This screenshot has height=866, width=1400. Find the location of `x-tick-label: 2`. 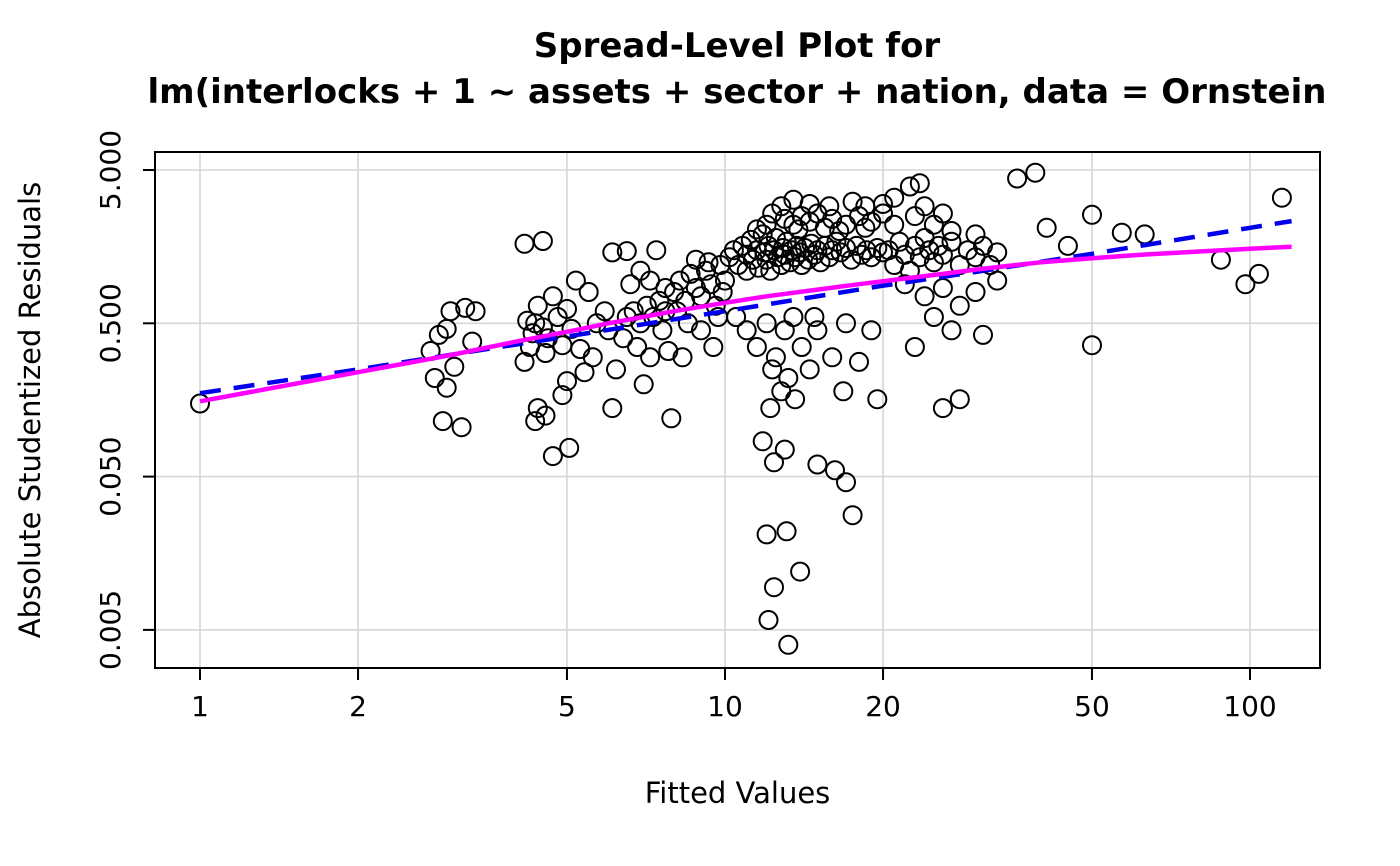

x-tick-label: 2 is located at coordinates (358, 706).